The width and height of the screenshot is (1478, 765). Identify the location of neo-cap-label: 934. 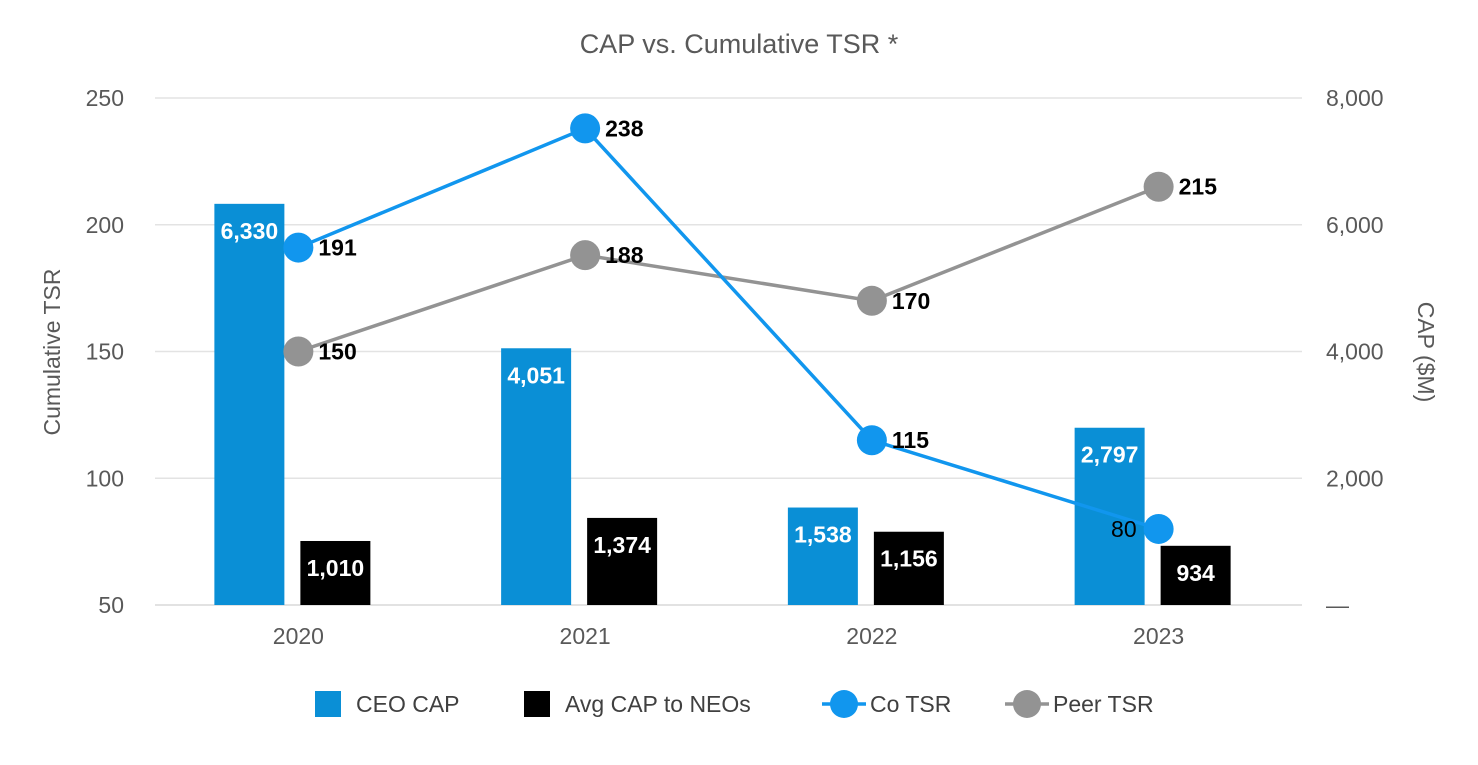
(1195, 573).